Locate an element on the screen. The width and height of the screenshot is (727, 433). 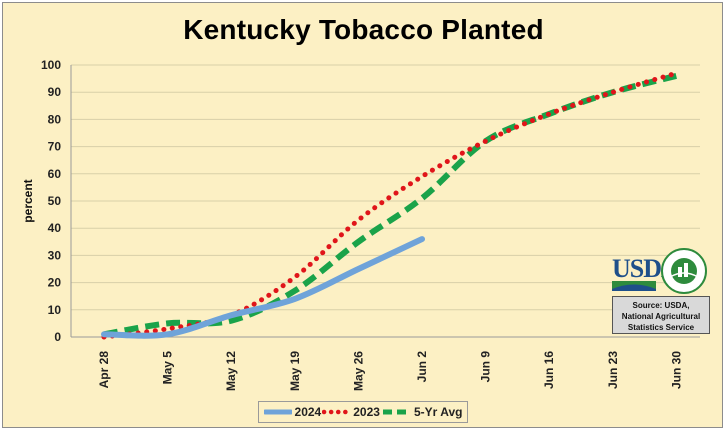
y-tick-label: 60 is located at coordinates (55, 174).